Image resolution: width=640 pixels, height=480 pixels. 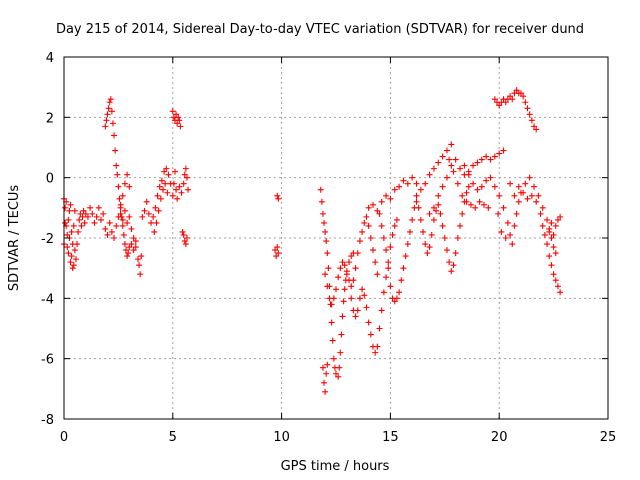 I want to click on x-tick-label: 25, so click(x=608, y=437).